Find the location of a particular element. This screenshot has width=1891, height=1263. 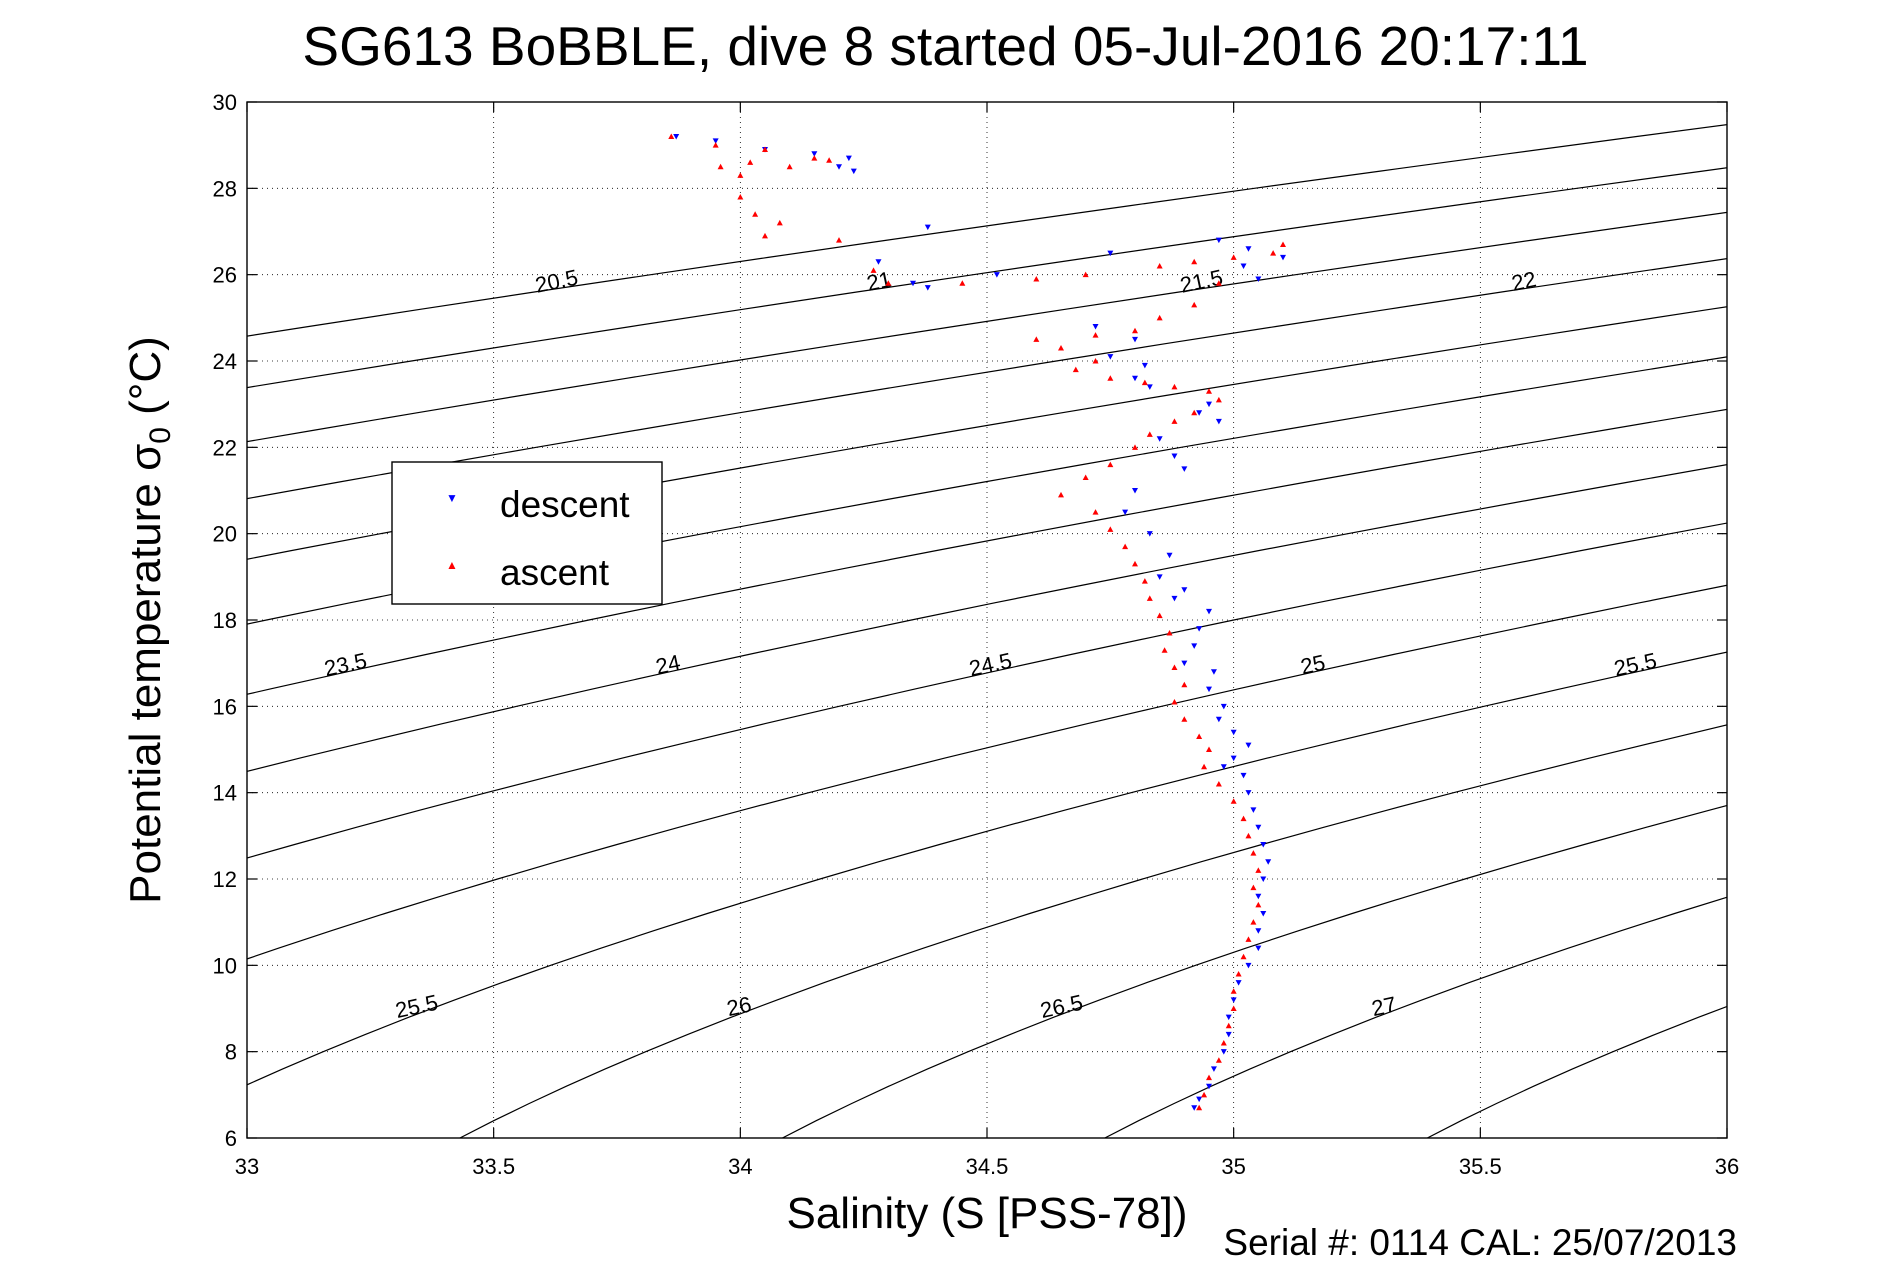

legend-label-ascent: ascent is located at coordinates (555, 572).